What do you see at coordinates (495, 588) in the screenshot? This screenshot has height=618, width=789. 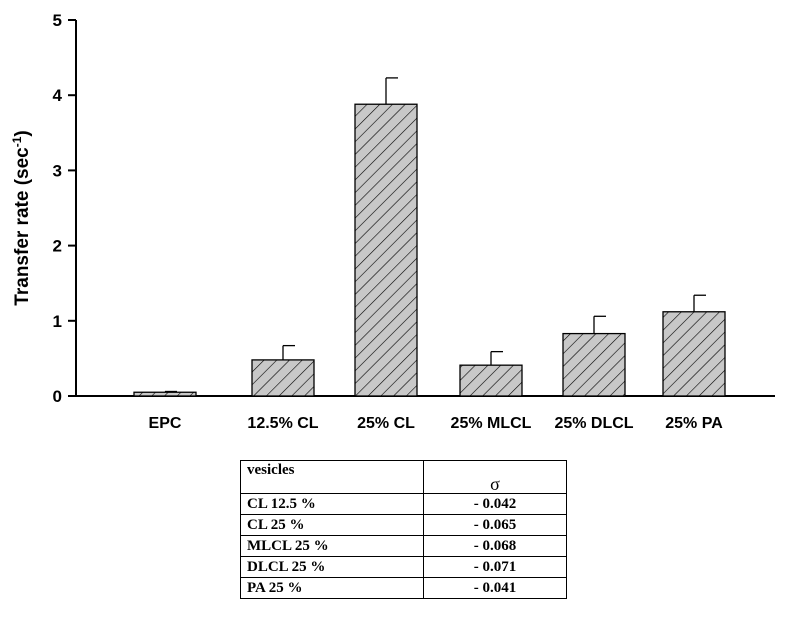 I see `row-sigma: - 0.041` at bounding box center [495, 588].